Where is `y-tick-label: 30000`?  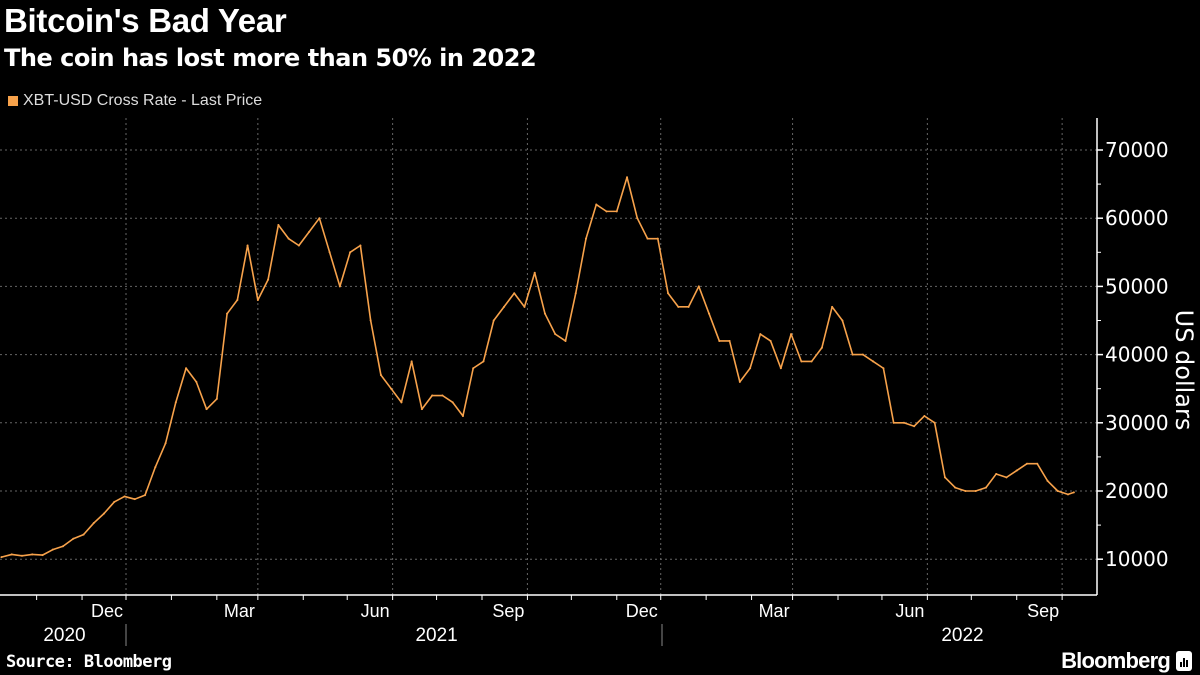 y-tick-label: 30000 is located at coordinates (1137, 423).